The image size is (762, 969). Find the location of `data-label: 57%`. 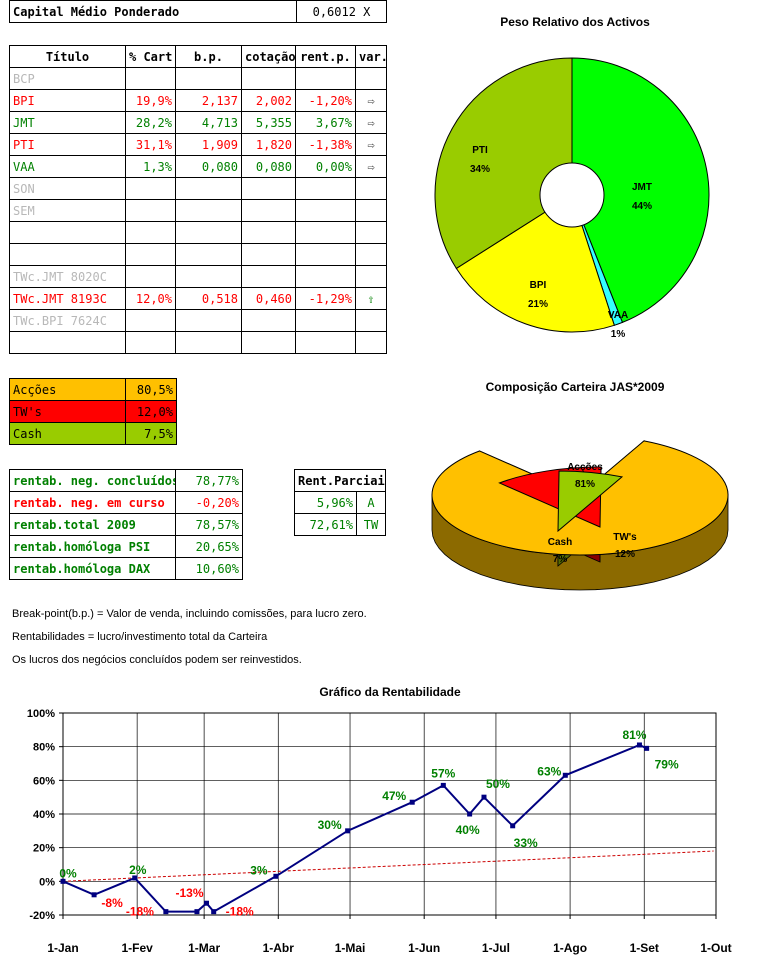

data-label: 57% is located at coordinates (443, 773).